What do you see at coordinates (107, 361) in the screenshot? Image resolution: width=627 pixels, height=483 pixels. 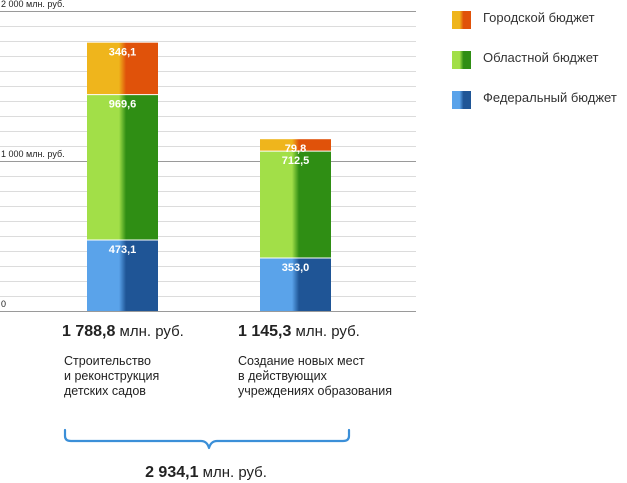 I see `description-line: Строительство` at bounding box center [107, 361].